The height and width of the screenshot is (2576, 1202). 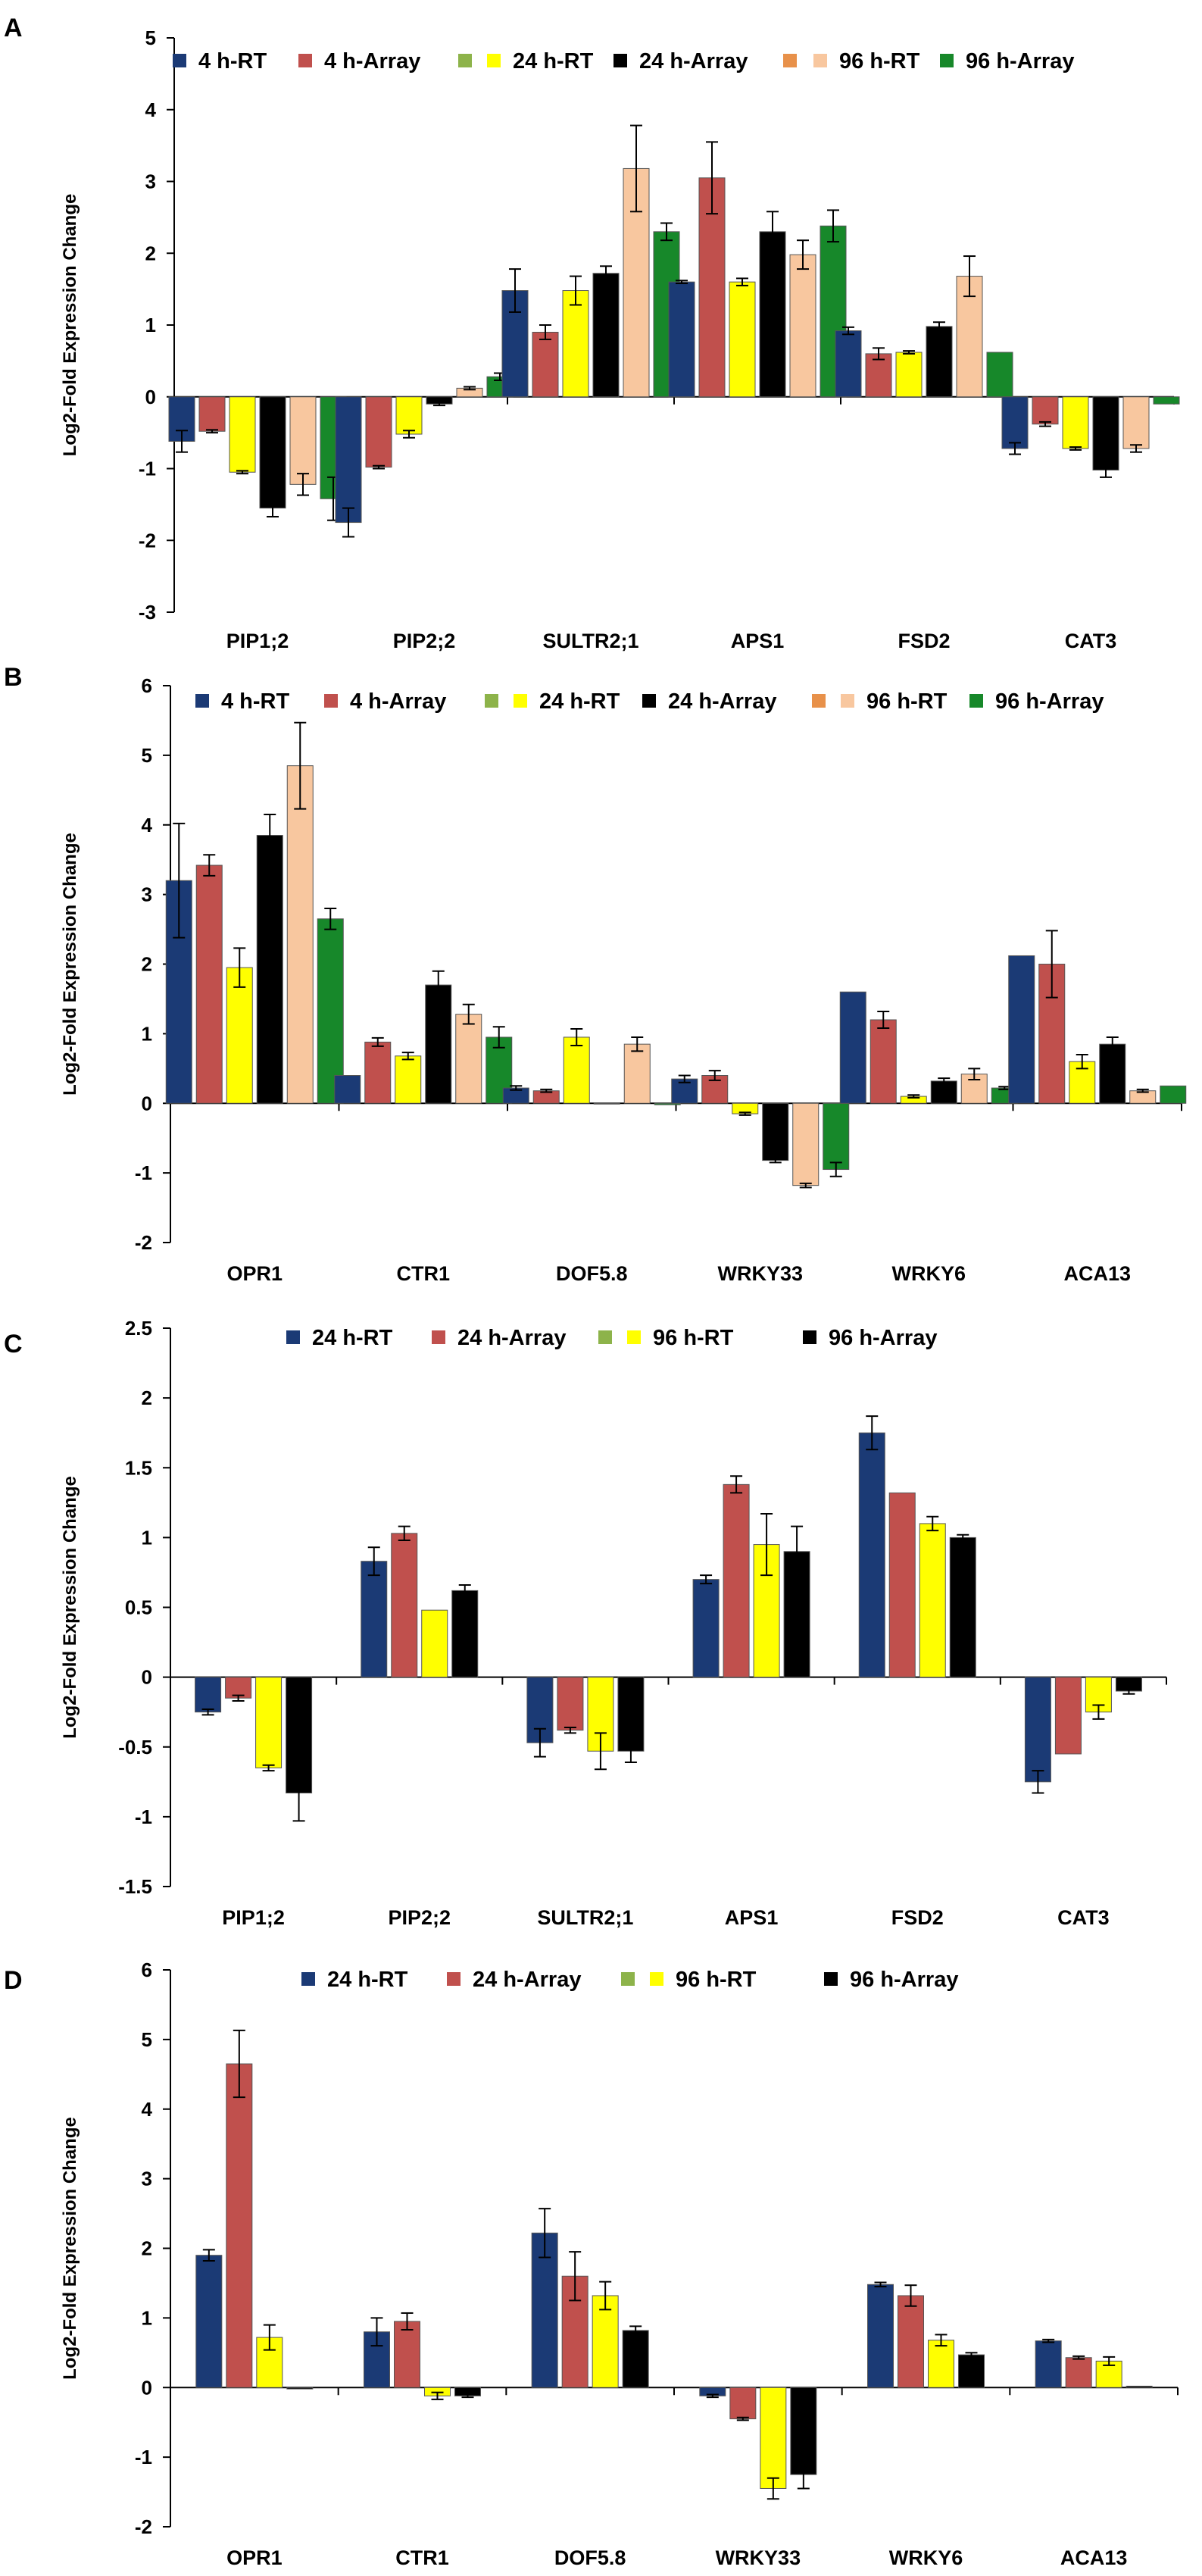 I want to click on y-tick-label: 1, so click(x=147, y=1537).